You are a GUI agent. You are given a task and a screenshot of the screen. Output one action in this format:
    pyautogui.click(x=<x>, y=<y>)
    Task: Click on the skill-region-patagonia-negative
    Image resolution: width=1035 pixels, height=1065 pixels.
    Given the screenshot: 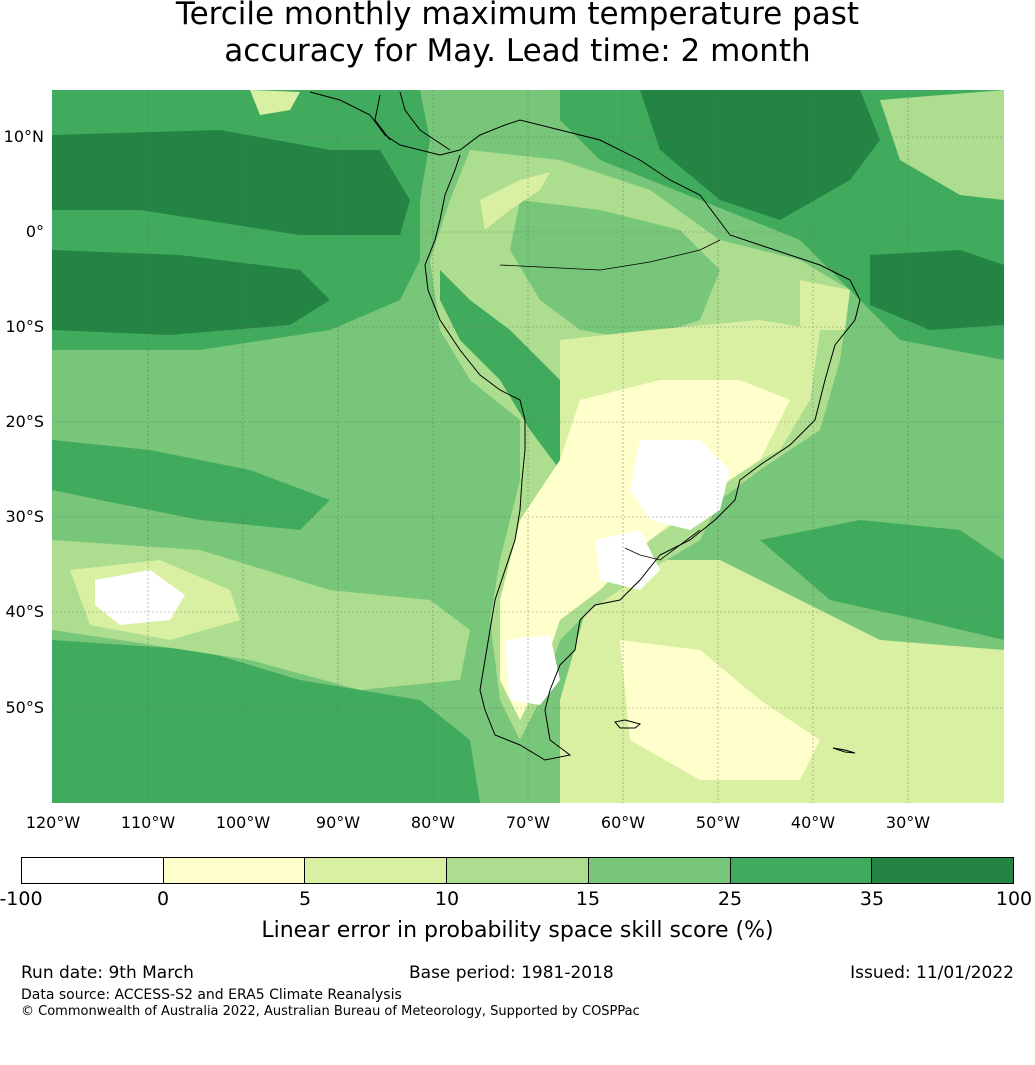 What is the action you would take?
    pyautogui.click(x=532, y=670)
    